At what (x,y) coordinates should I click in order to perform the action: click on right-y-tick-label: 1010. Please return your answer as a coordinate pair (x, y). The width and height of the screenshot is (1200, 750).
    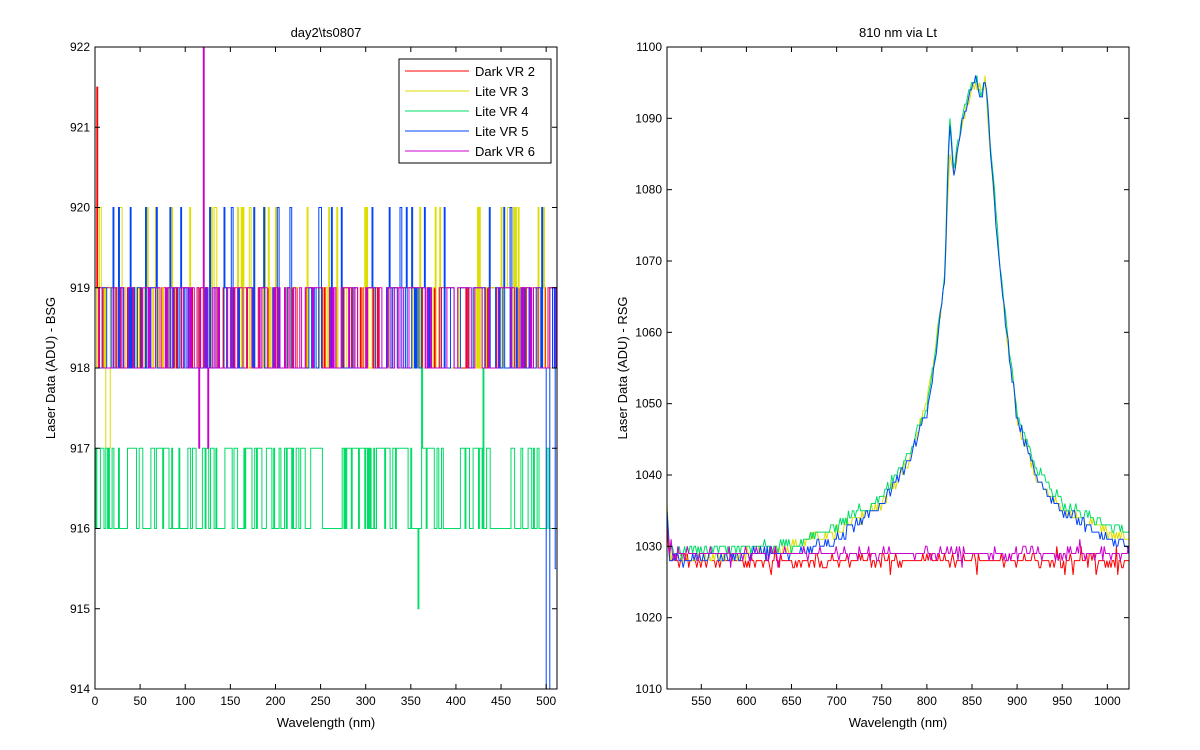
    Looking at the image, I should click on (648, 689).